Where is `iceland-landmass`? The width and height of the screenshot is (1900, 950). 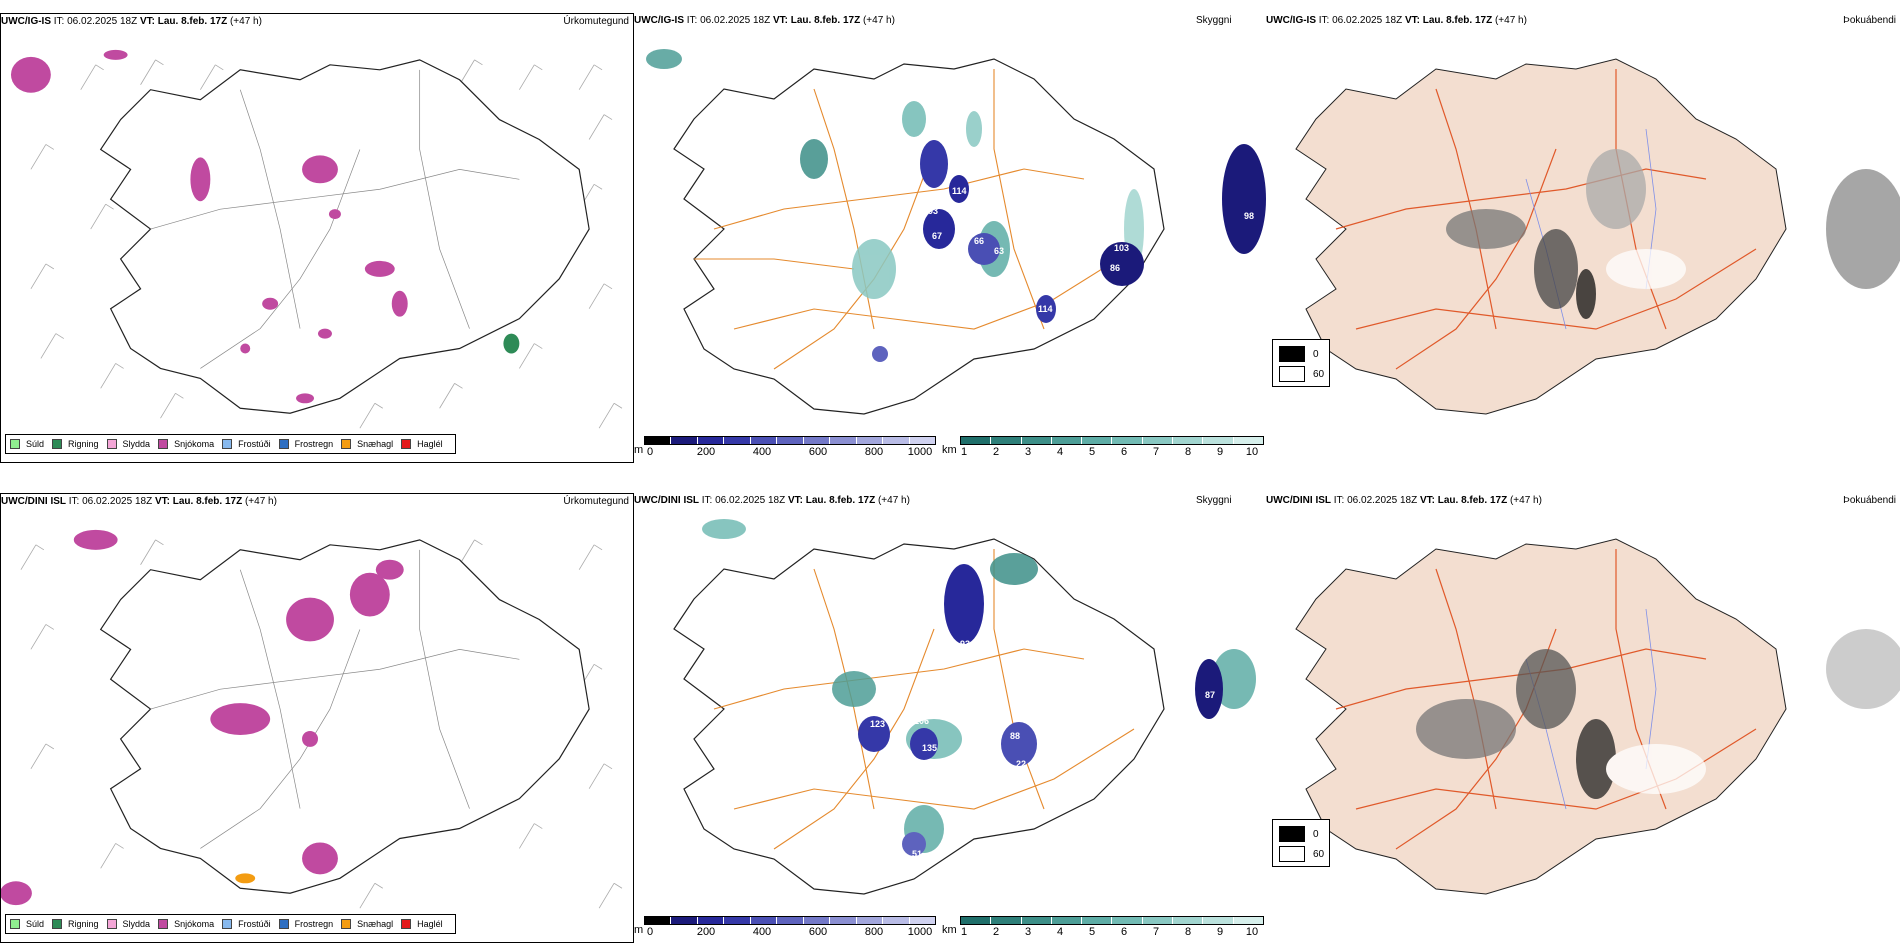
iceland-landmass is located at coordinates (1541, 236).